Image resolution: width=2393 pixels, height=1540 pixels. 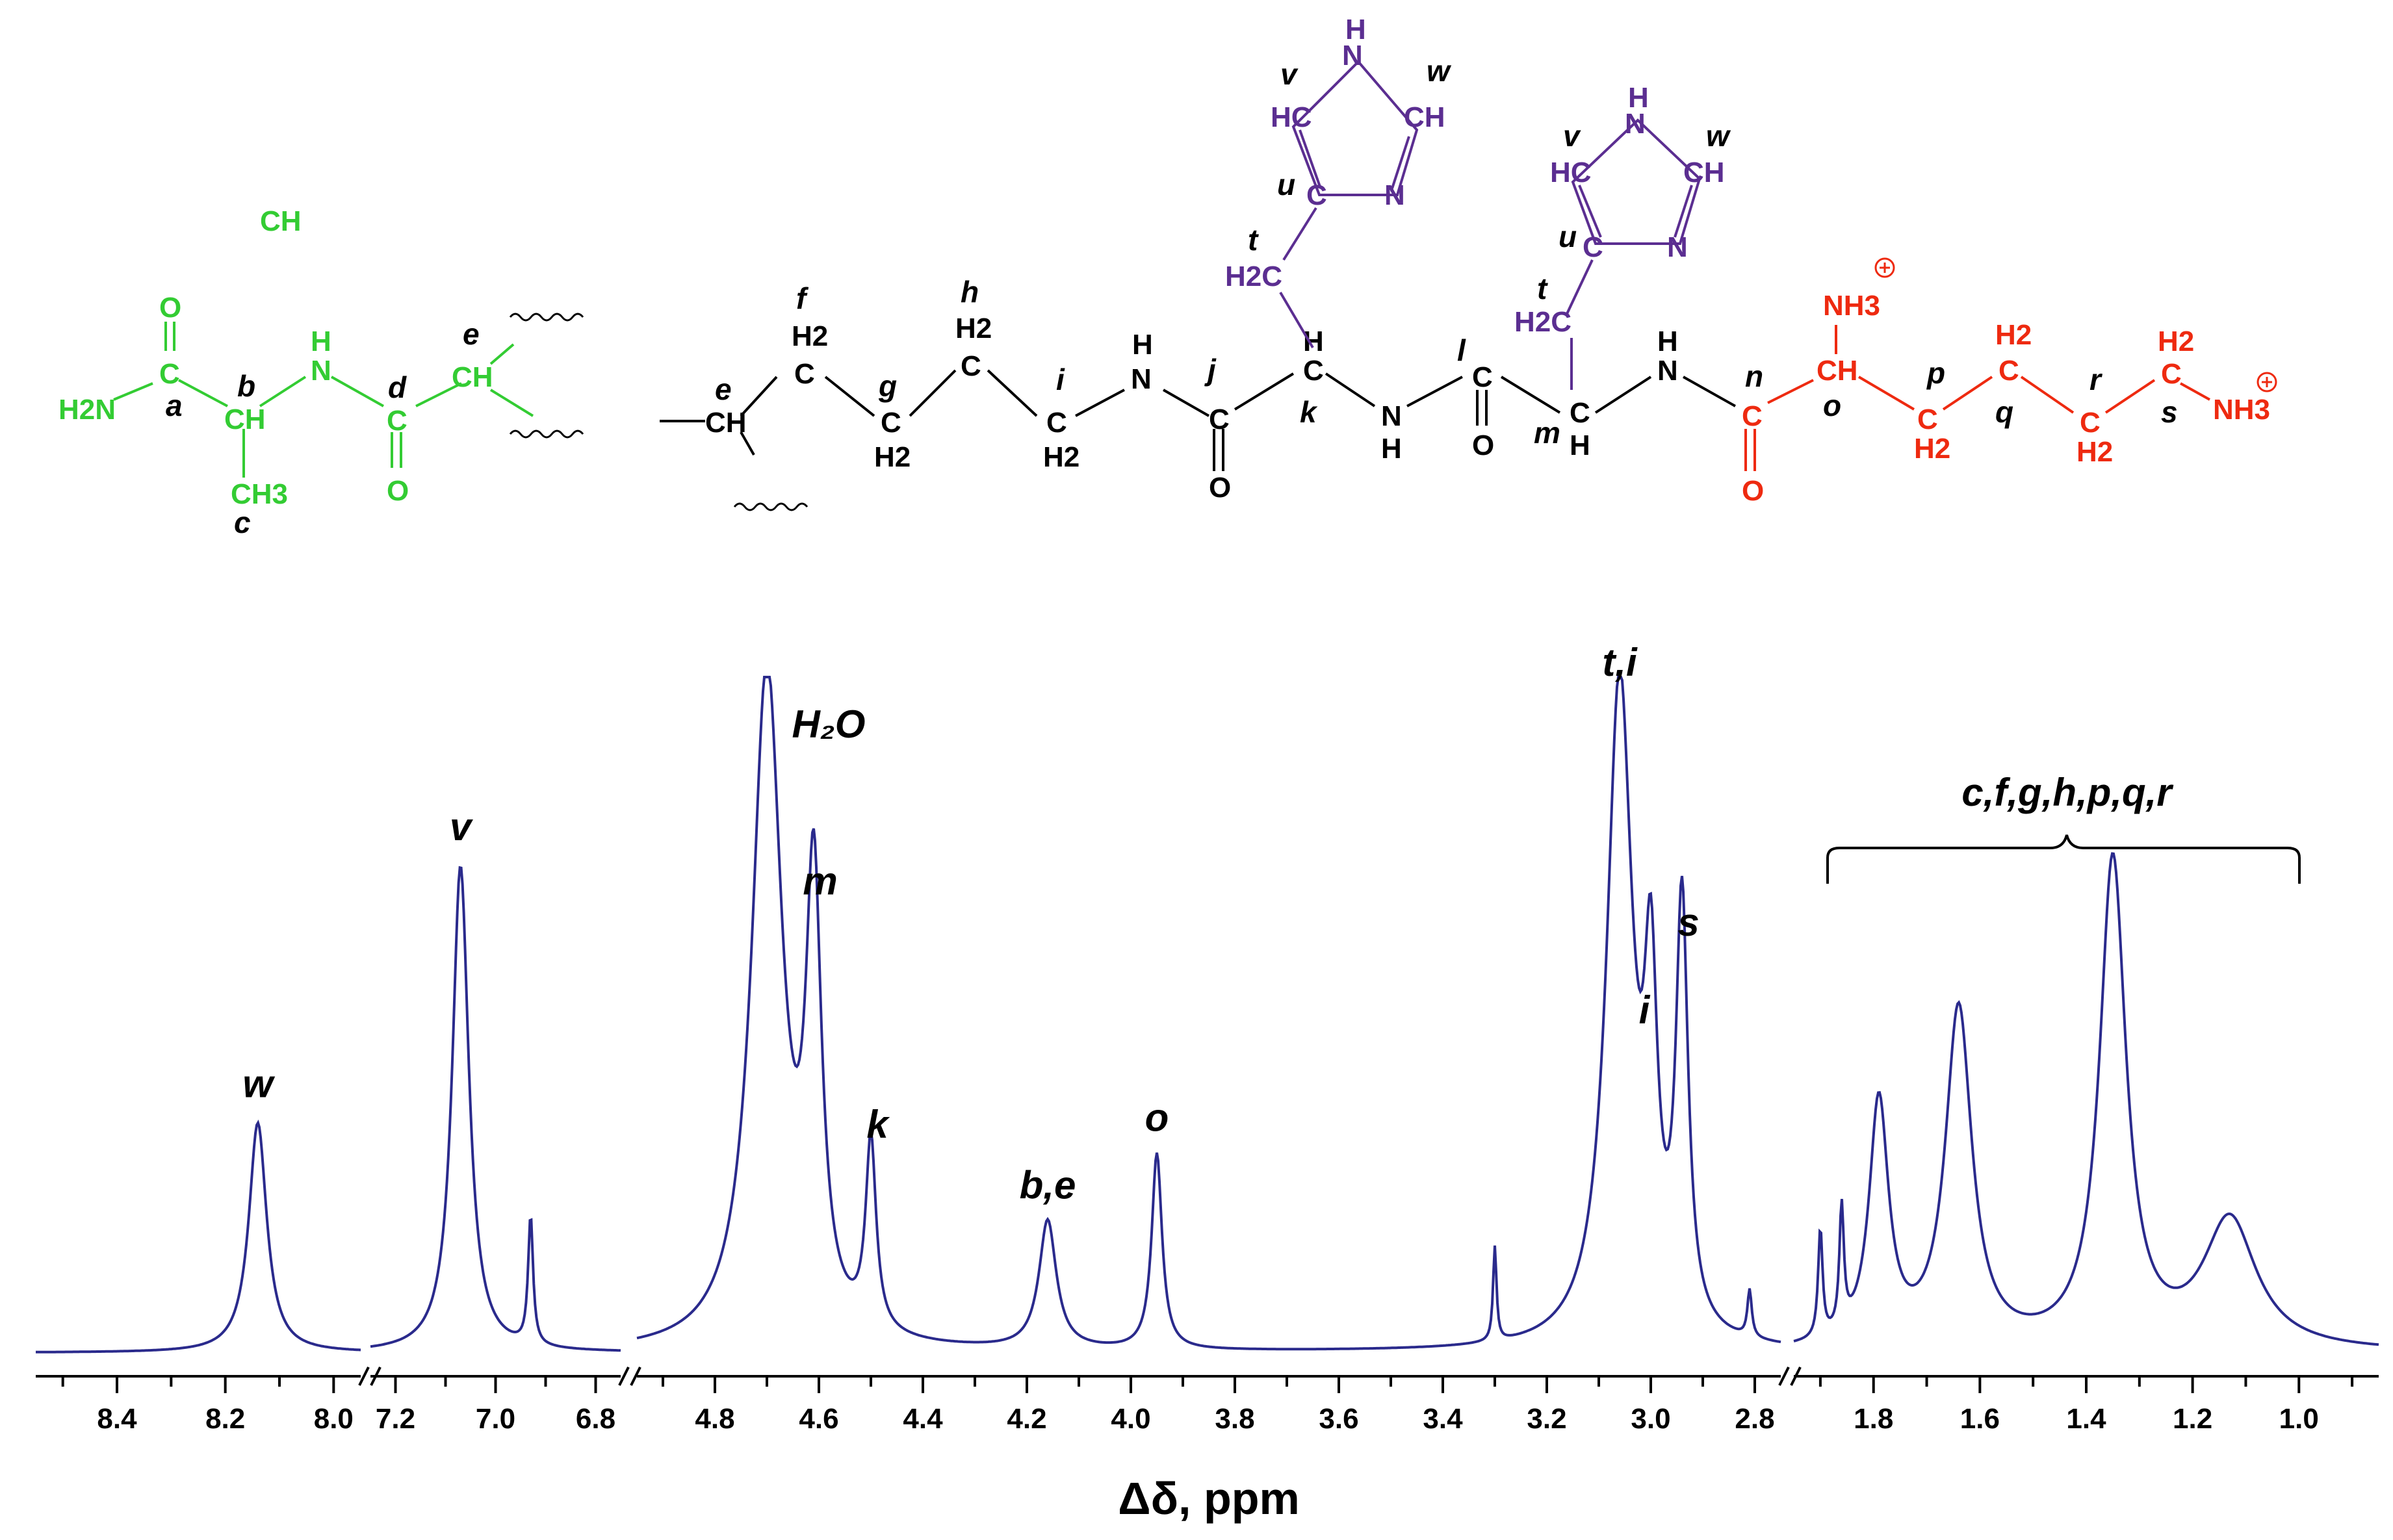 What do you see at coordinates (87, 410) in the screenshot?
I see `green-atom: H2N` at bounding box center [87, 410].